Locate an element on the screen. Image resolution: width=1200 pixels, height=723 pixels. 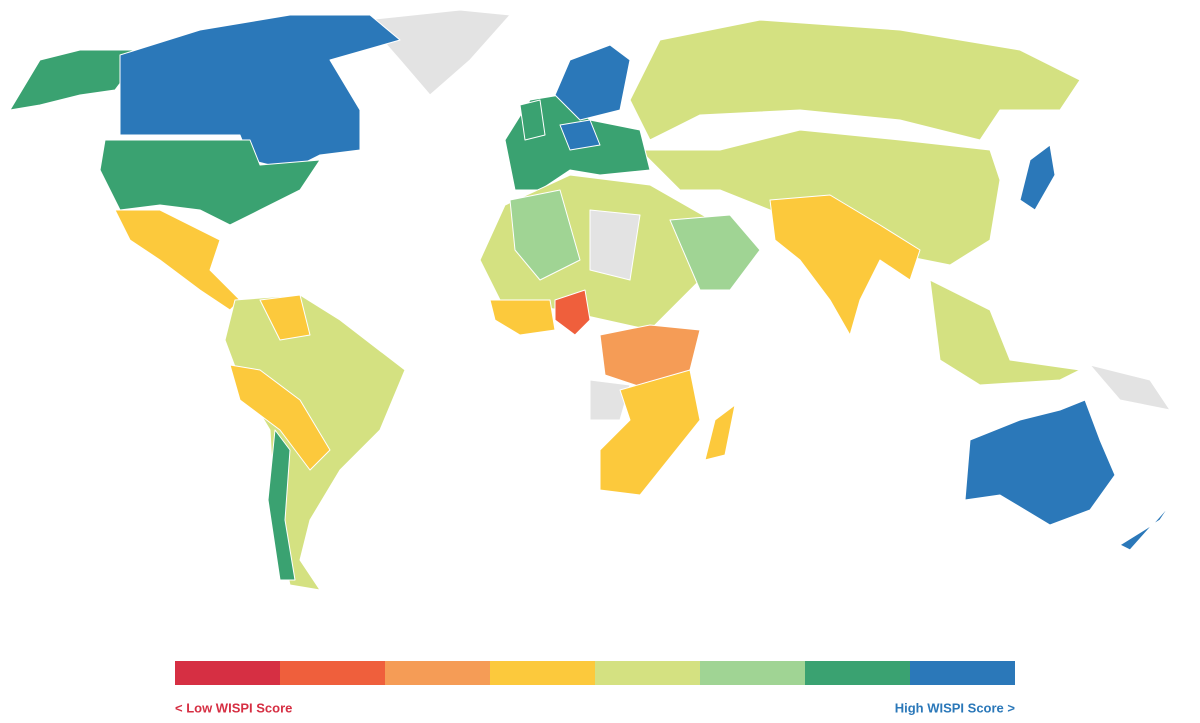
legend is located at coordinates (595, 673).